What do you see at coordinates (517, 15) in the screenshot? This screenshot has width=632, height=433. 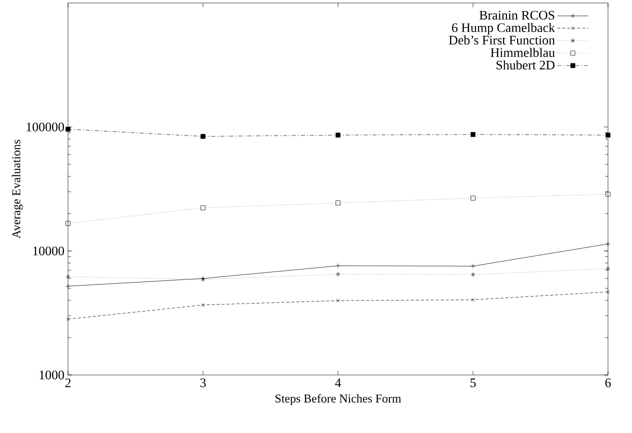 I see `legend-label: Brainin RCOS` at bounding box center [517, 15].